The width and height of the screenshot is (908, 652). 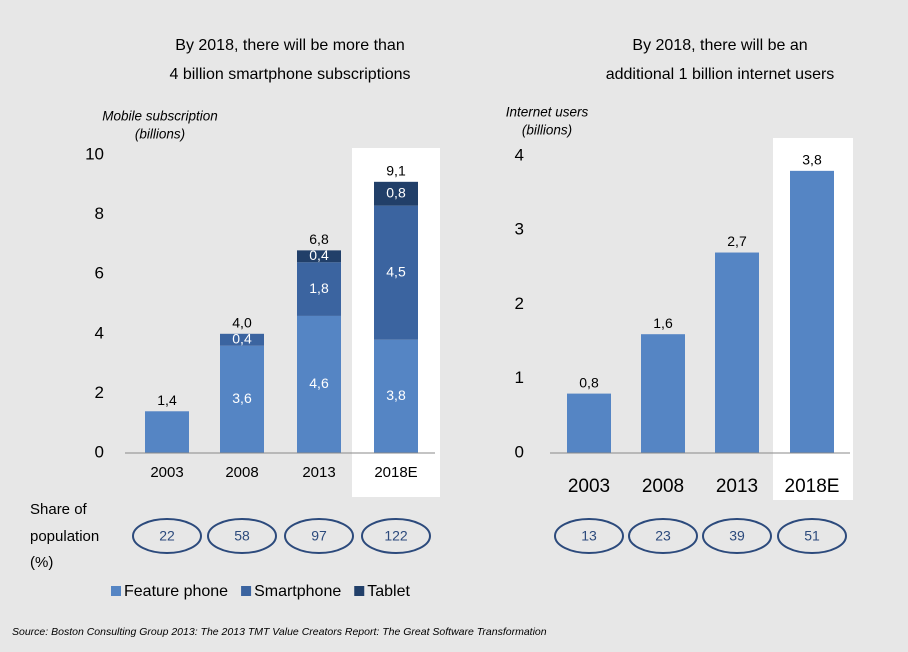 I want to click on chart-title: 4 billion smartphone subscriptions, so click(x=289, y=74).